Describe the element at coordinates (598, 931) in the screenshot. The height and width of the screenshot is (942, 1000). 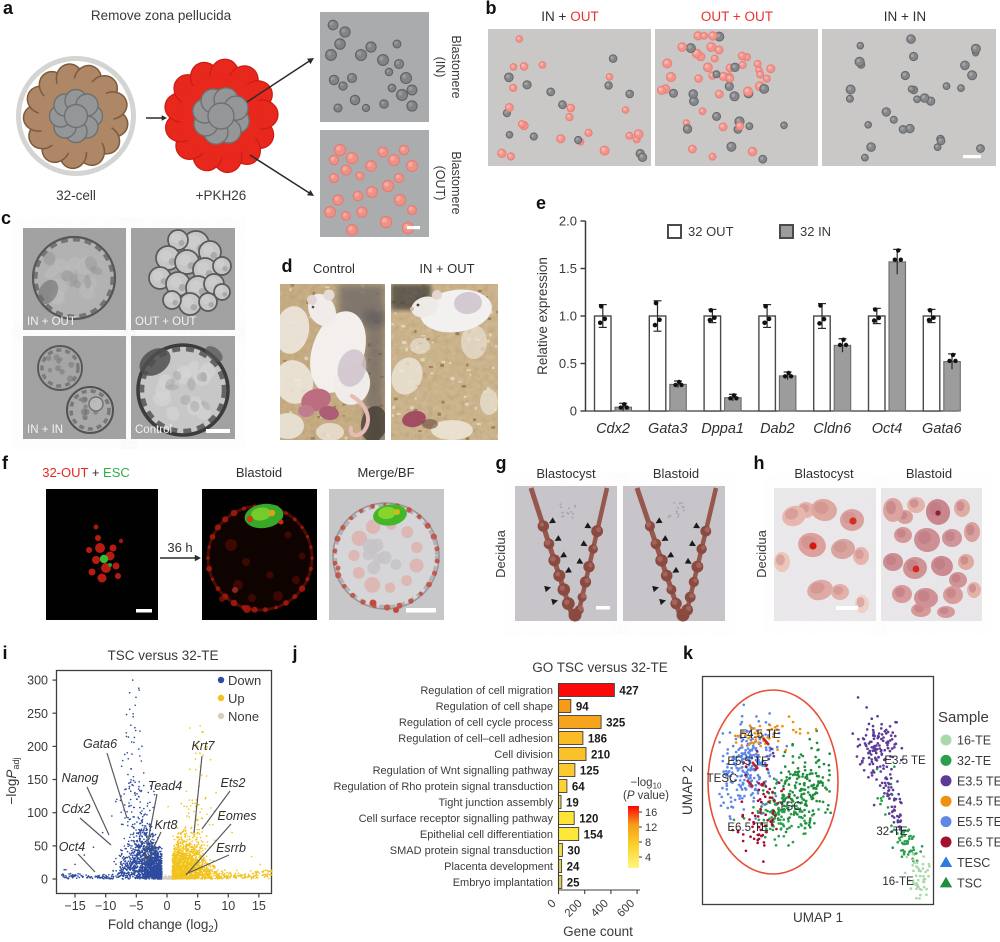
I see `svg-text: Gene count` at that location.